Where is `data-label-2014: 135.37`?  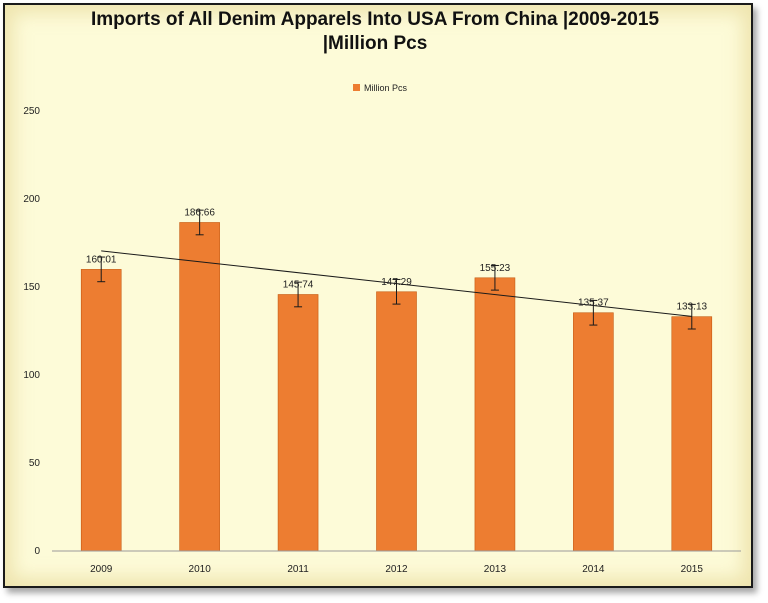
data-label-2014: 135.37 is located at coordinates (593, 303).